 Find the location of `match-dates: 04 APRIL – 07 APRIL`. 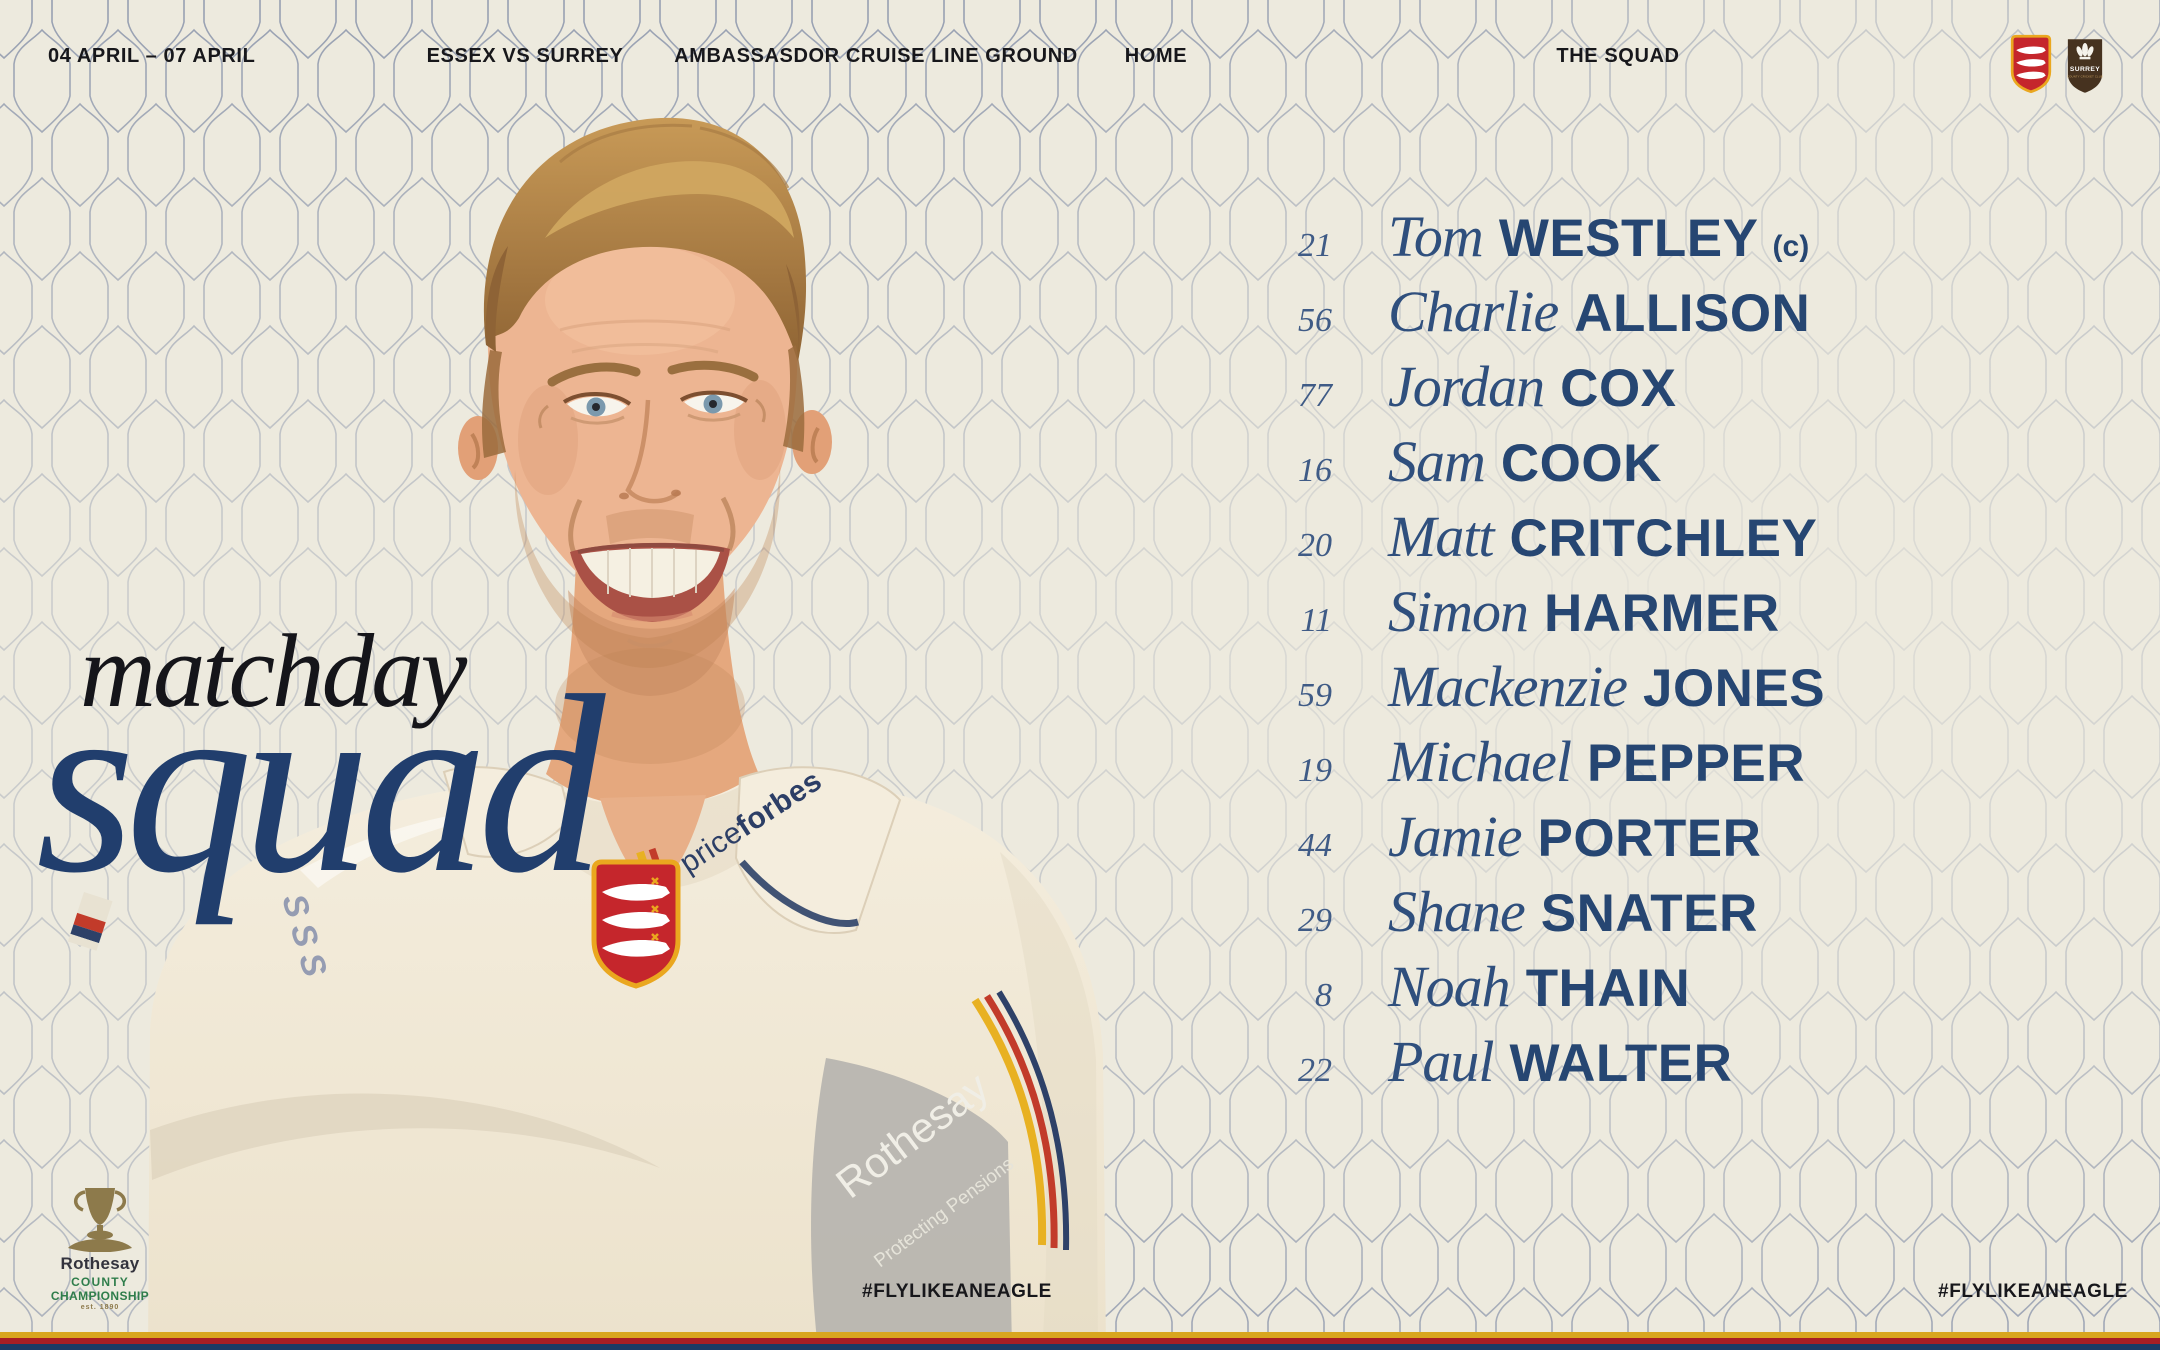

match-dates: 04 APRIL – 07 APRIL is located at coordinates (152, 56).